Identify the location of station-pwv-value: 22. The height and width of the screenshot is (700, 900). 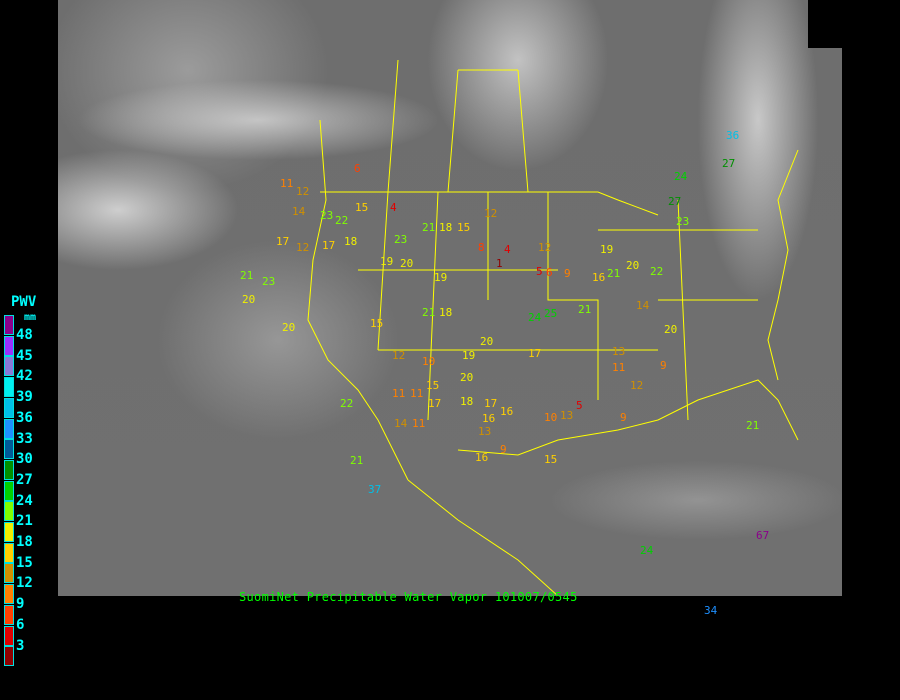
(342, 220).